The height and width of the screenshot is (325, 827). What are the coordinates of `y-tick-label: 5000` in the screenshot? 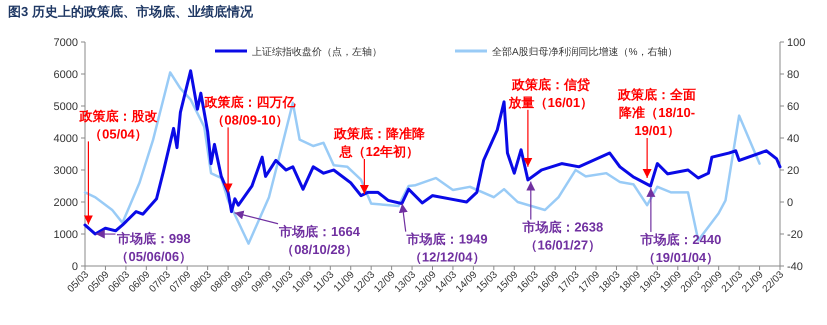 It's located at (66, 107).